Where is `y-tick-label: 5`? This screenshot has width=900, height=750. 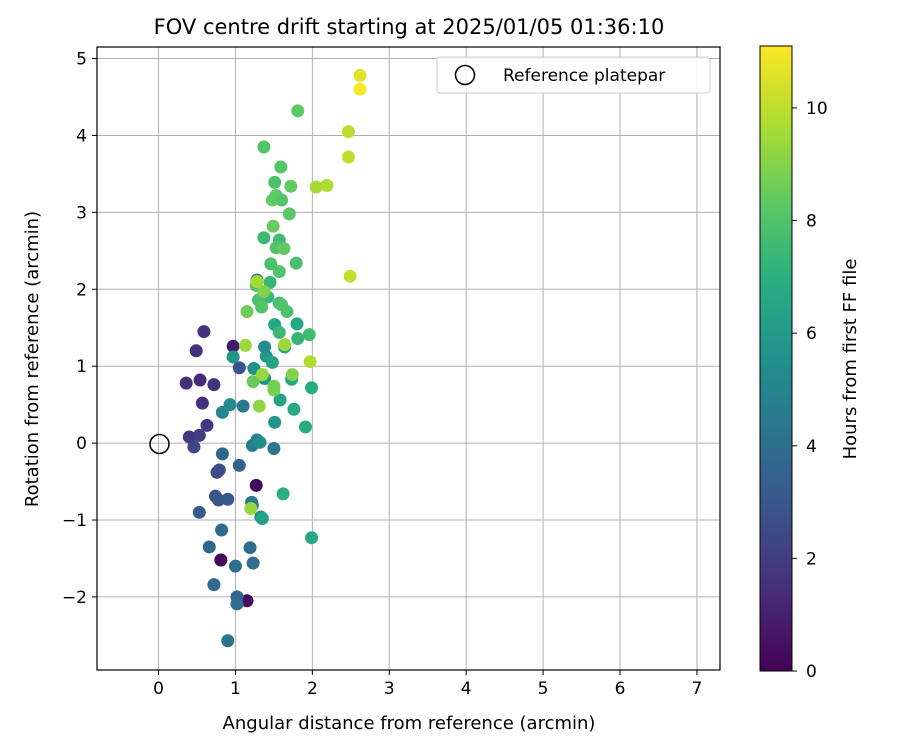
y-tick-label: 5 is located at coordinates (81, 60).